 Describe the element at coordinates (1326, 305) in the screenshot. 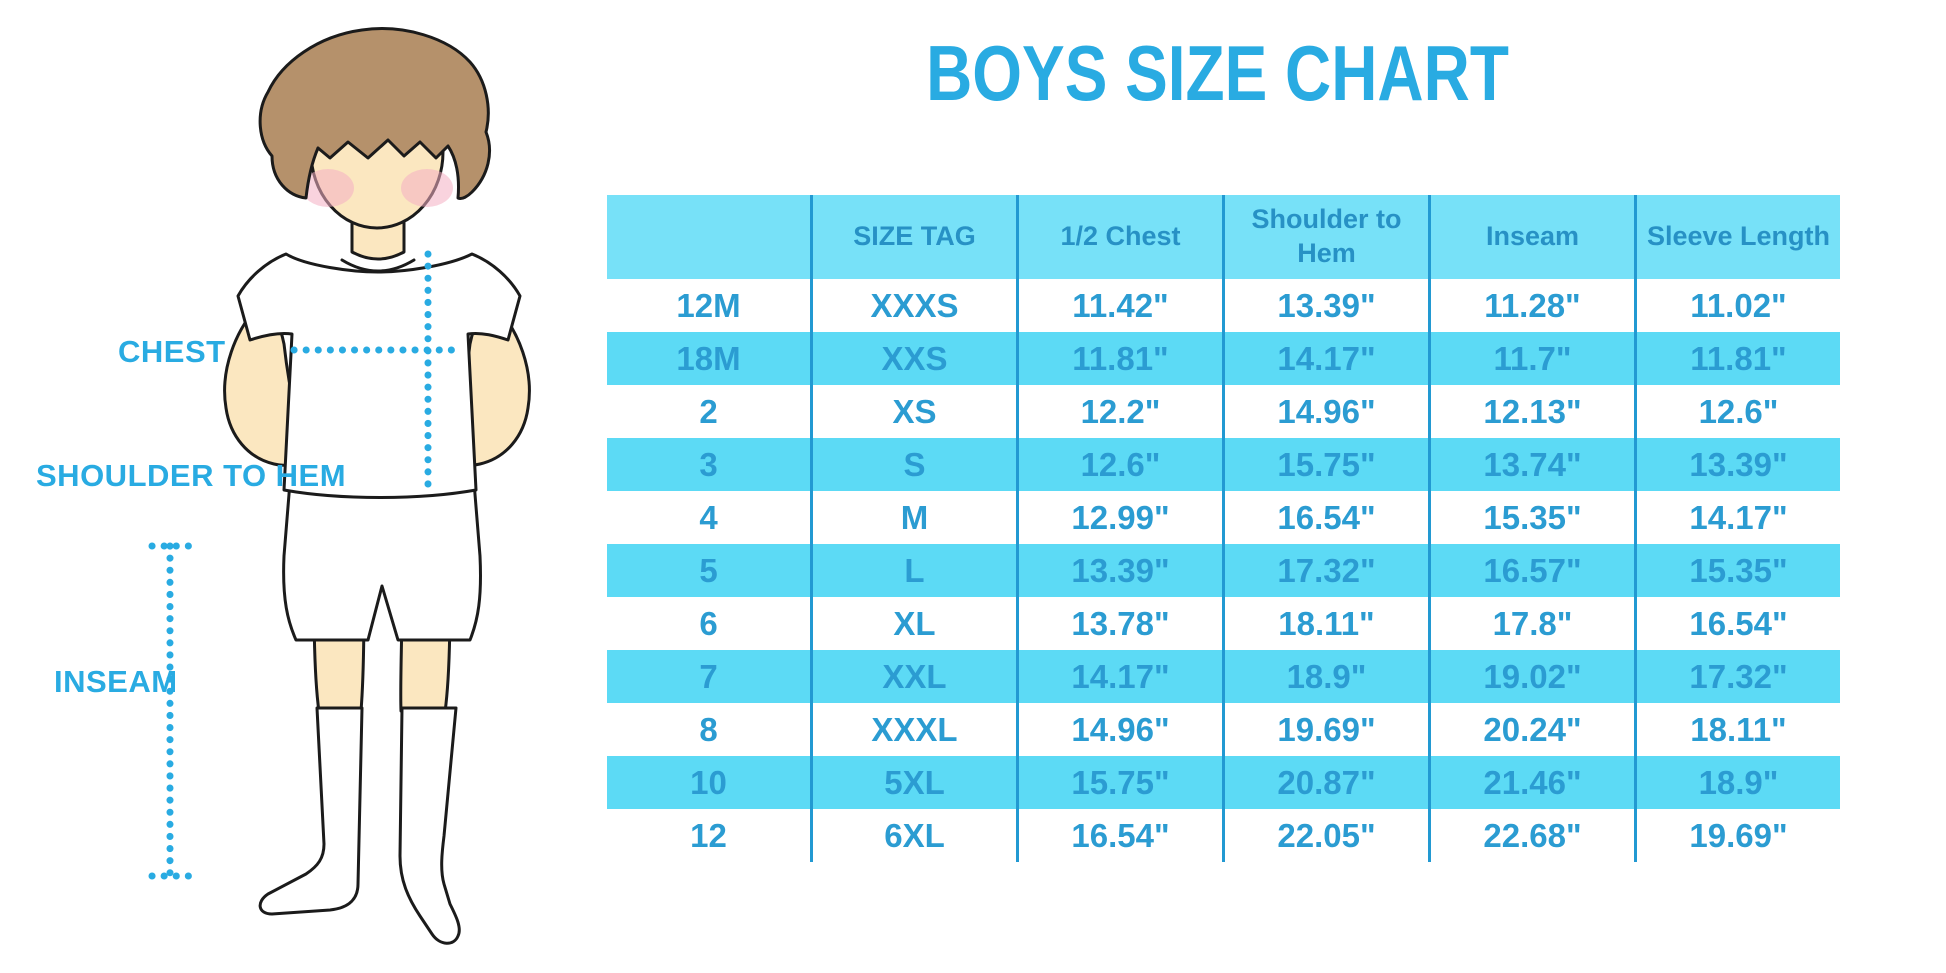

I see `cell-shoulder-to-hem: 13.39"` at that location.